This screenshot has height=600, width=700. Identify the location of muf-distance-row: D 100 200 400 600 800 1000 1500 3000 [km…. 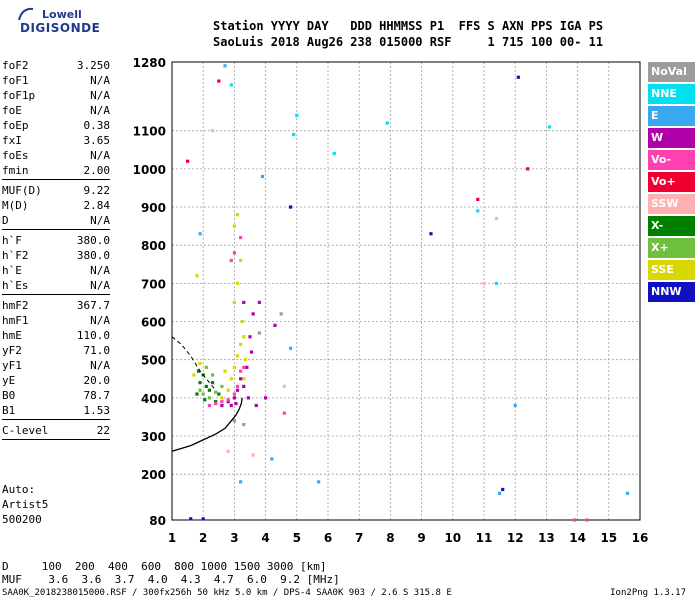
(164, 566).